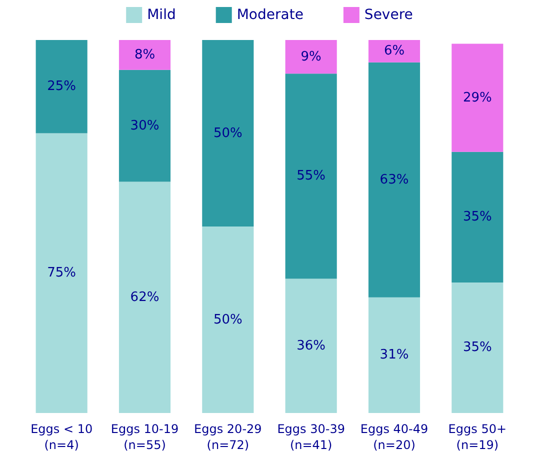  I want to click on x-tick-label: Eggs 50+ (n=19), so click(477, 437).